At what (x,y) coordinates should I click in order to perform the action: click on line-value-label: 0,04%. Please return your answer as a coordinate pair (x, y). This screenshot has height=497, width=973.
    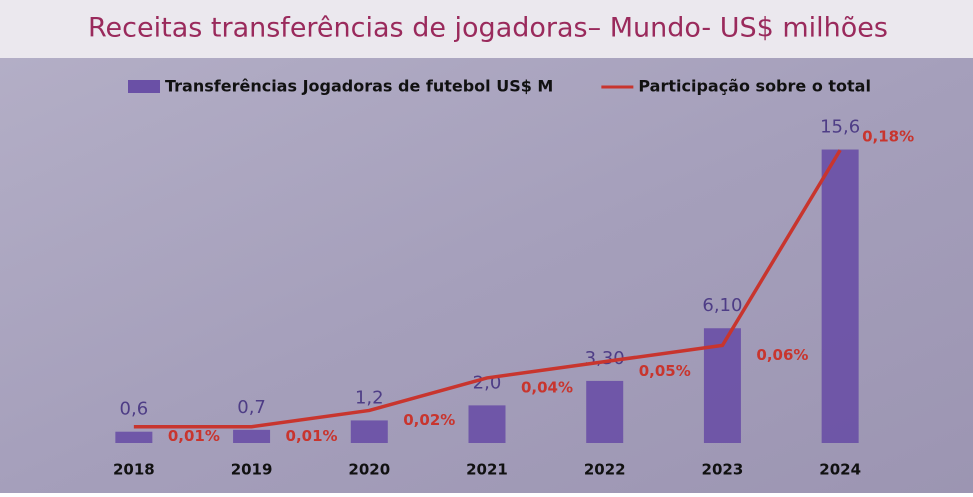
    Looking at the image, I should click on (547, 387).